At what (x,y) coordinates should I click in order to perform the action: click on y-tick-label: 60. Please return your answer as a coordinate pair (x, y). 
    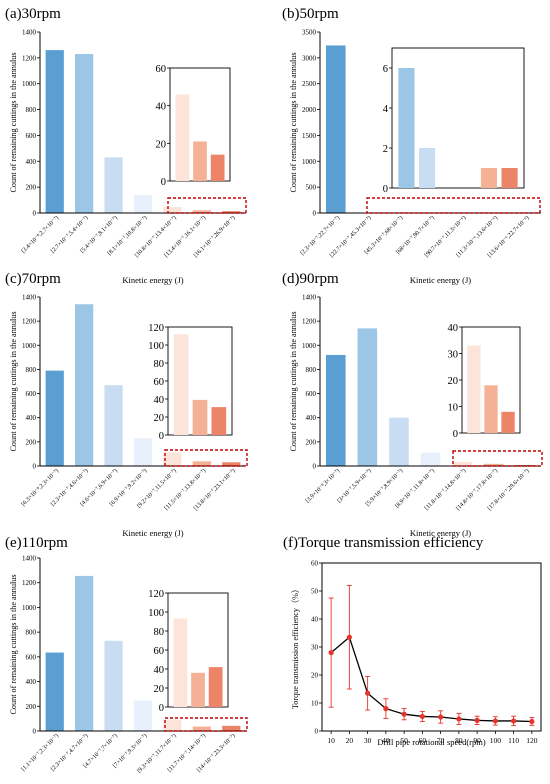
    Looking at the image, I should click on (315, 564).